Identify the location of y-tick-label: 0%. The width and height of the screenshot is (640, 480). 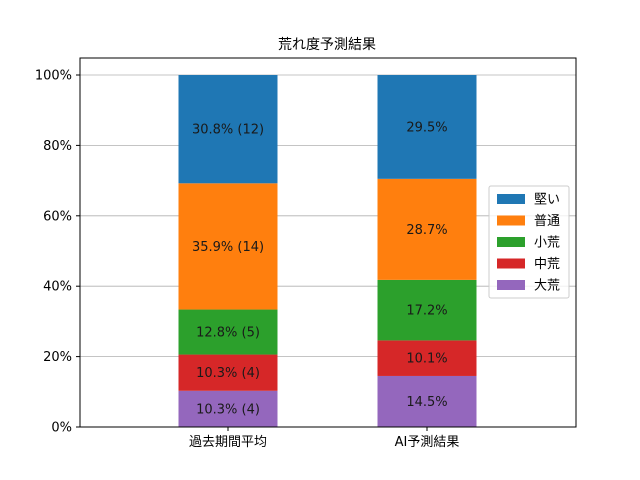
(61, 428).